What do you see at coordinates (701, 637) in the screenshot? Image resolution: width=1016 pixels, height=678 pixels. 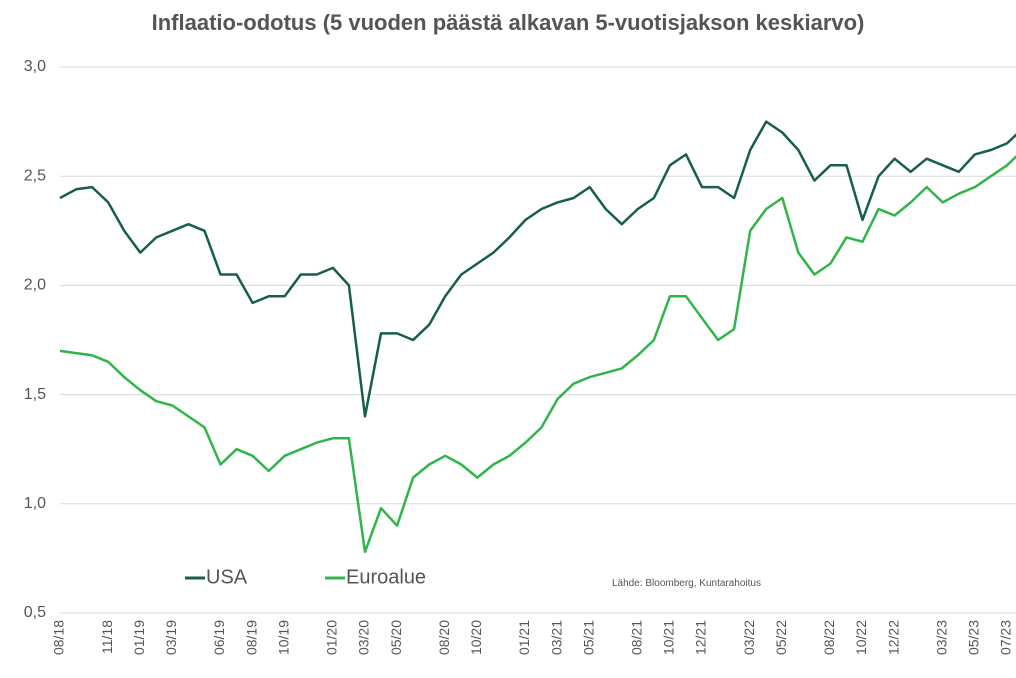 I see `x-tick-label: 12/21` at bounding box center [701, 637].